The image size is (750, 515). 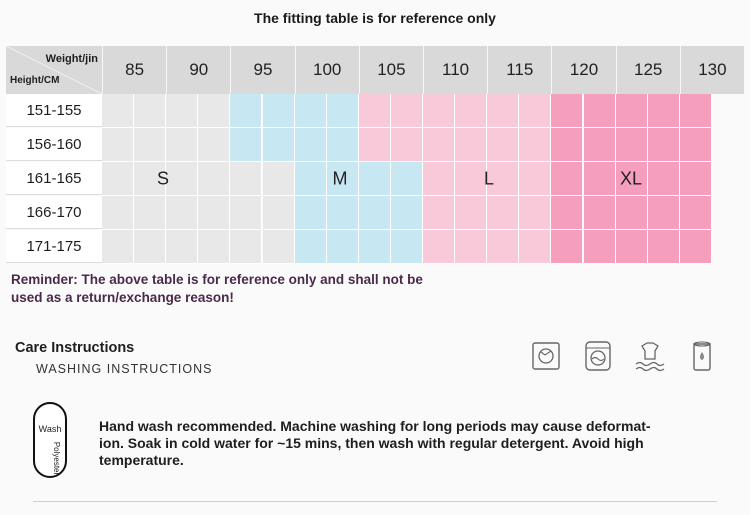 I want to click on bottom-divider, so click(x=375, y=501).